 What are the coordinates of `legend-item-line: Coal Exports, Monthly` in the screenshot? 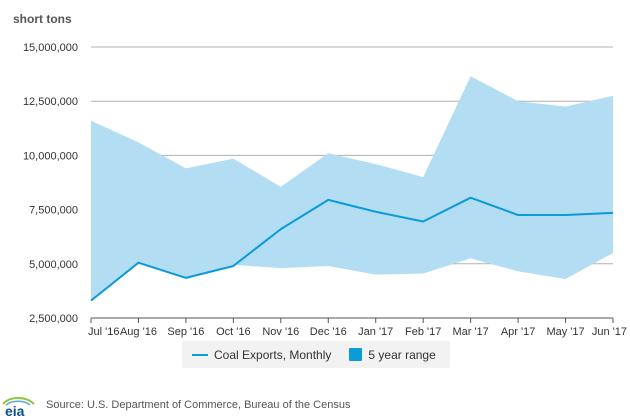 It's located at (261, 355).